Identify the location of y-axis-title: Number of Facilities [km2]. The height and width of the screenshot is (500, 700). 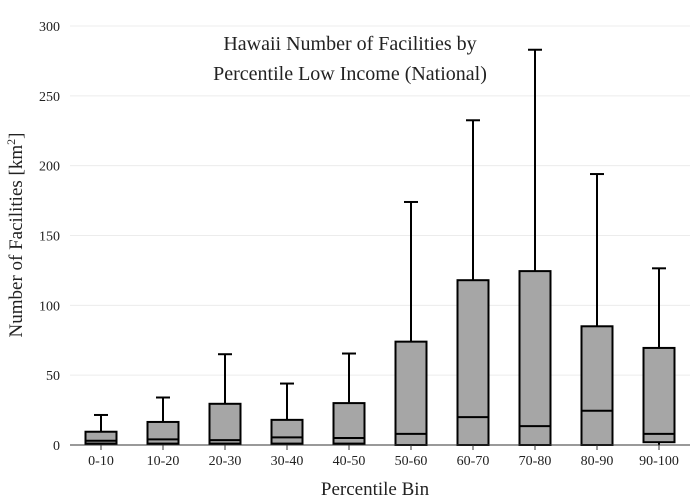
(15, 235).